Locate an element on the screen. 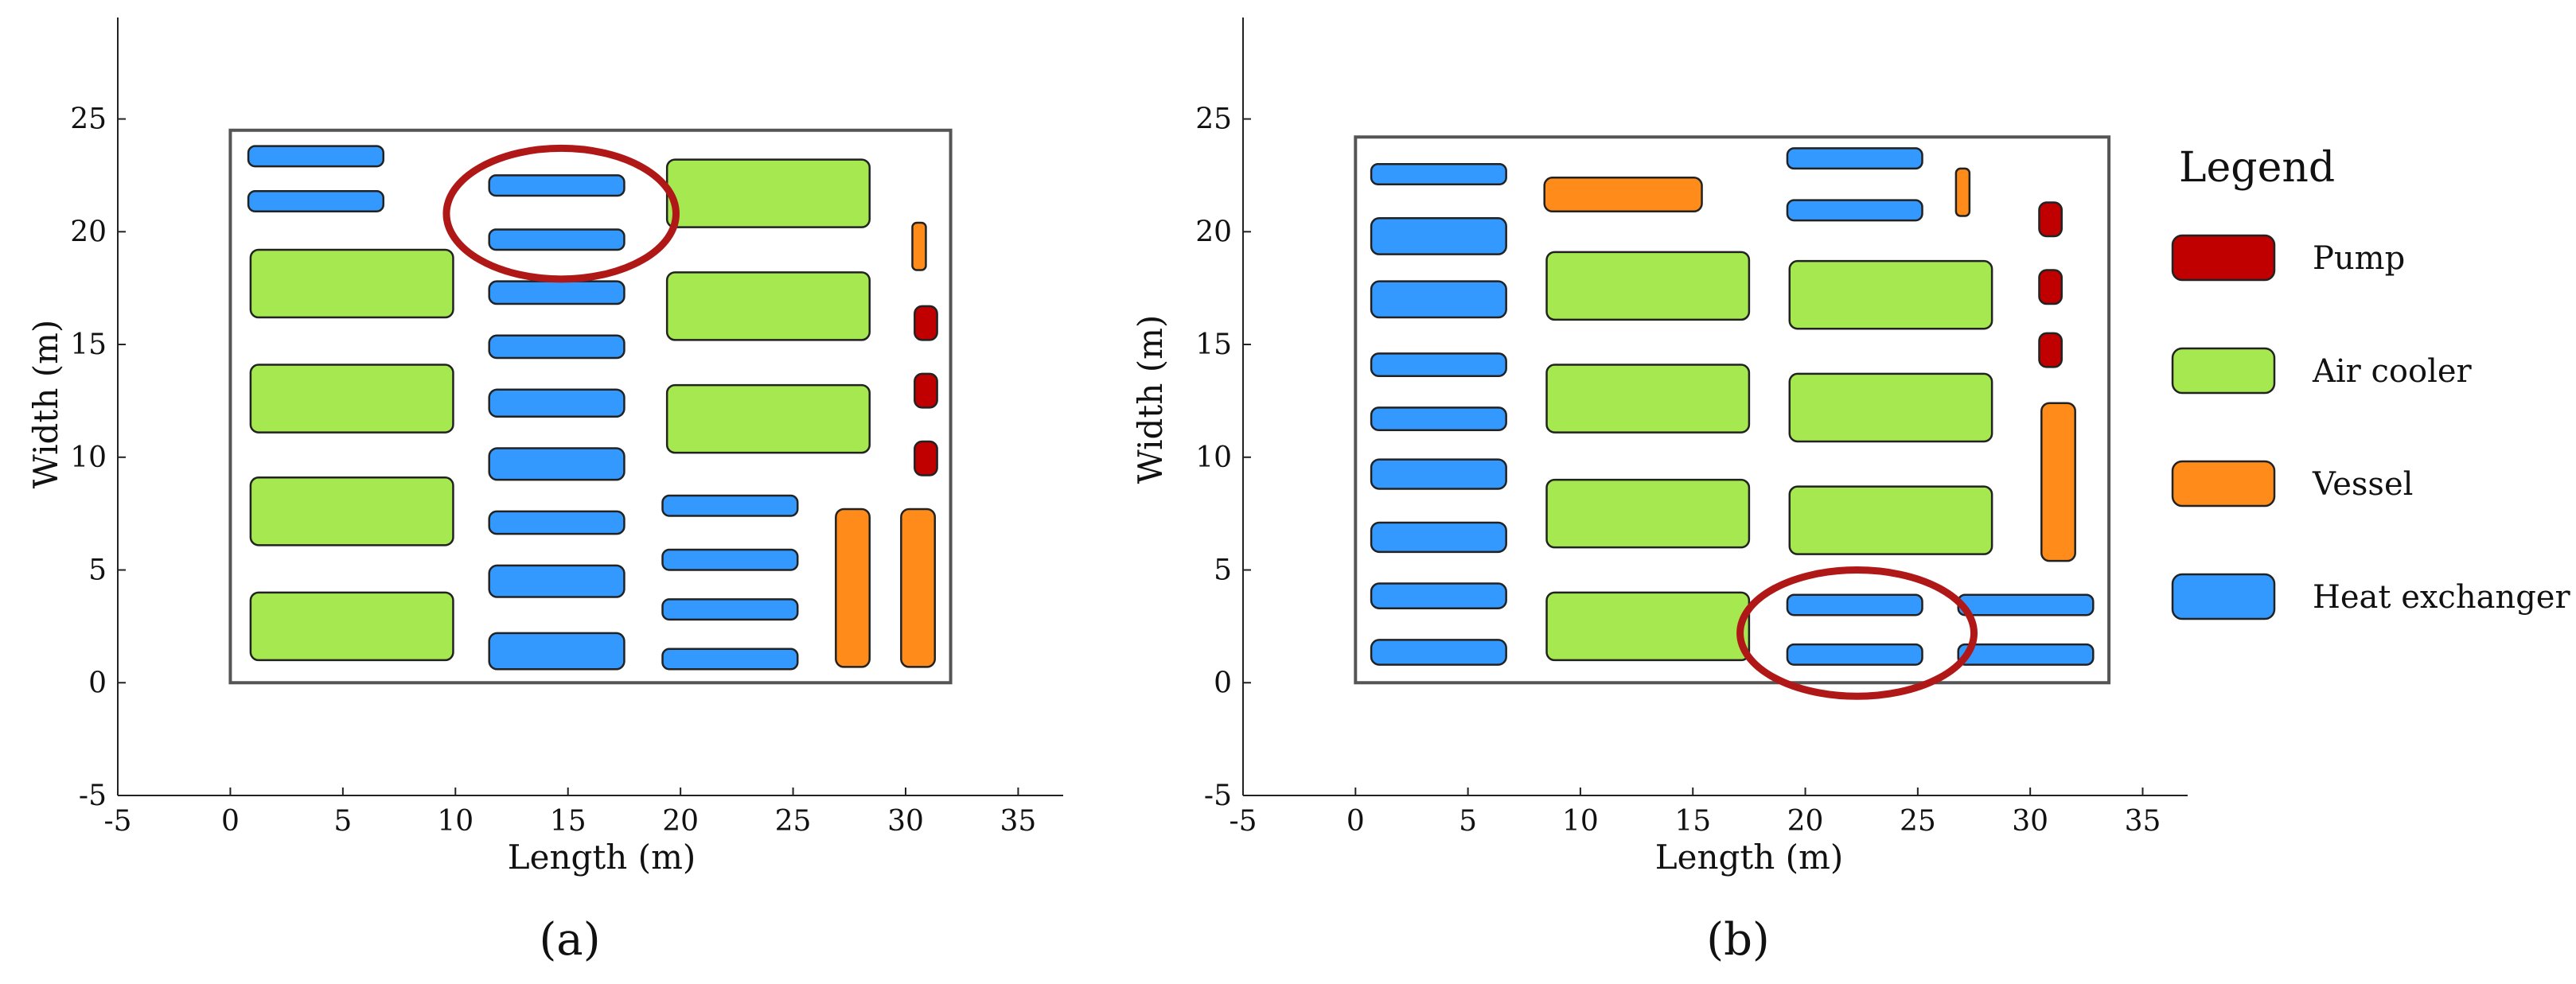 This screenshot has height=984, width=2576. legend-label-air-cooler: Air cooler is located at coordinates (2392, 371).